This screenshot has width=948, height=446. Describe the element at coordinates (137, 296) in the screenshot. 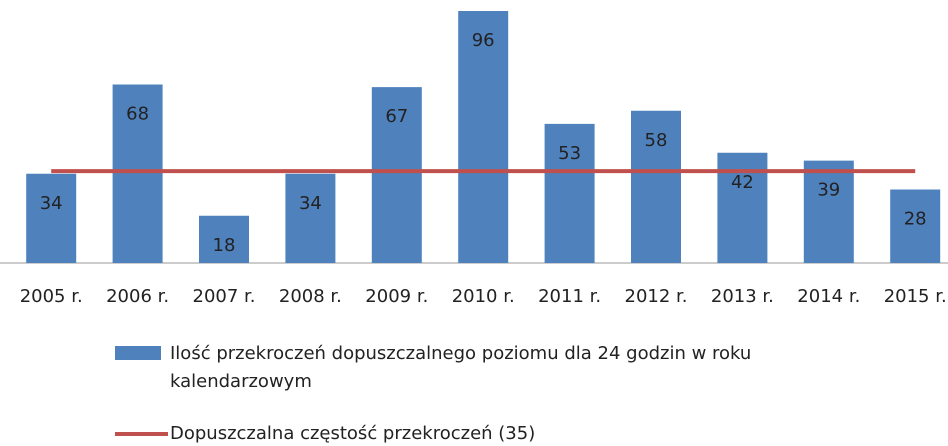

I see `x-tick-label: 2006 r.` at that location.